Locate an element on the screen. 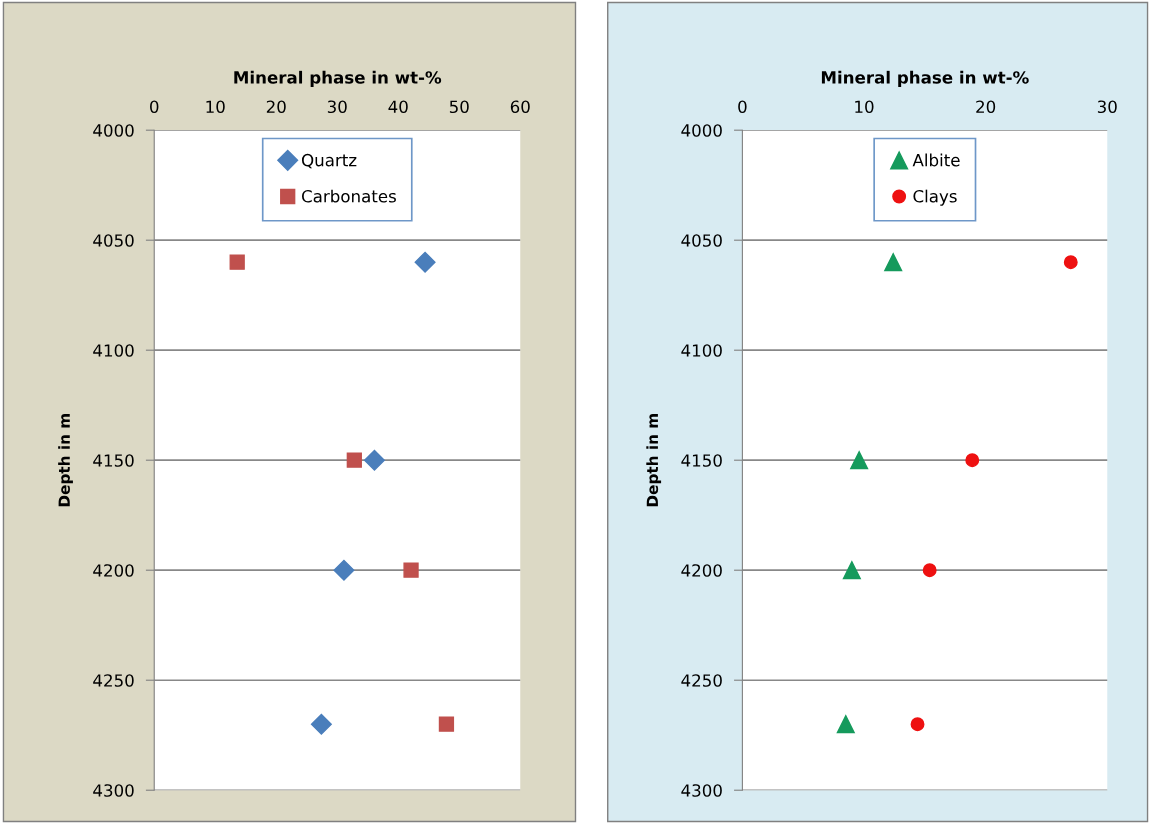 The image size is (1151, 824). x-tick-label: 60 is located at coordinates (520, 107).